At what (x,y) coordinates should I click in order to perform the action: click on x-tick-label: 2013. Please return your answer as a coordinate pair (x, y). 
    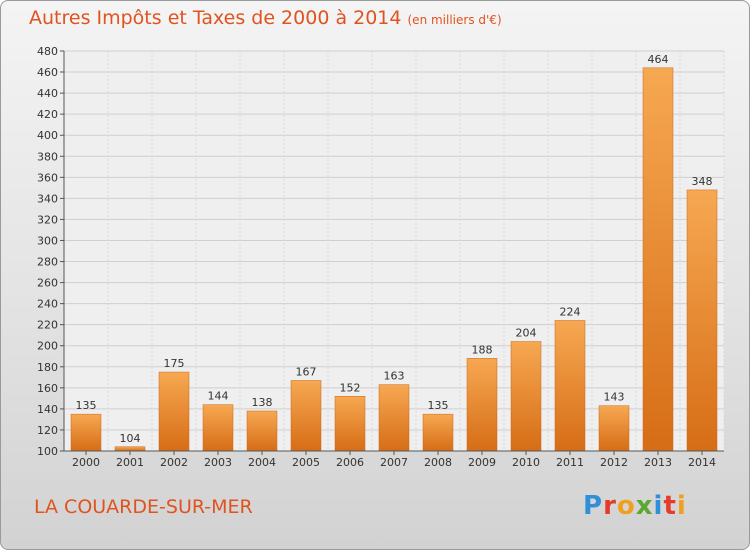
    Looking at the image, I should click on (658, 462).